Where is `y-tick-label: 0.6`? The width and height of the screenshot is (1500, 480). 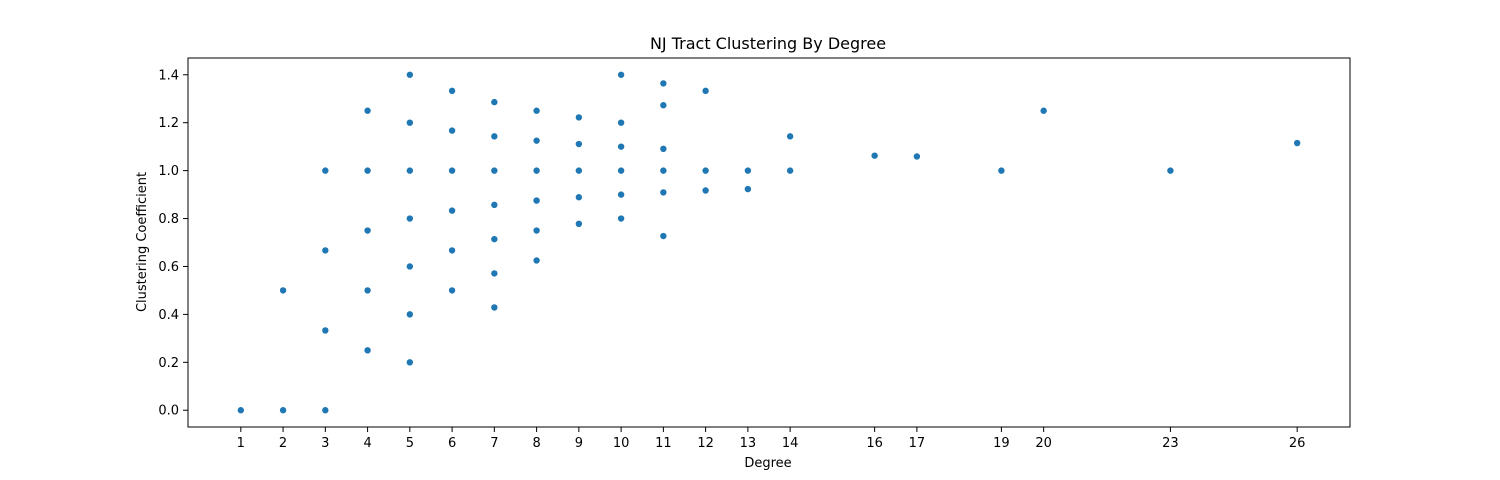 y-tick-label: 0.6 is located at coordinates (168, 267).